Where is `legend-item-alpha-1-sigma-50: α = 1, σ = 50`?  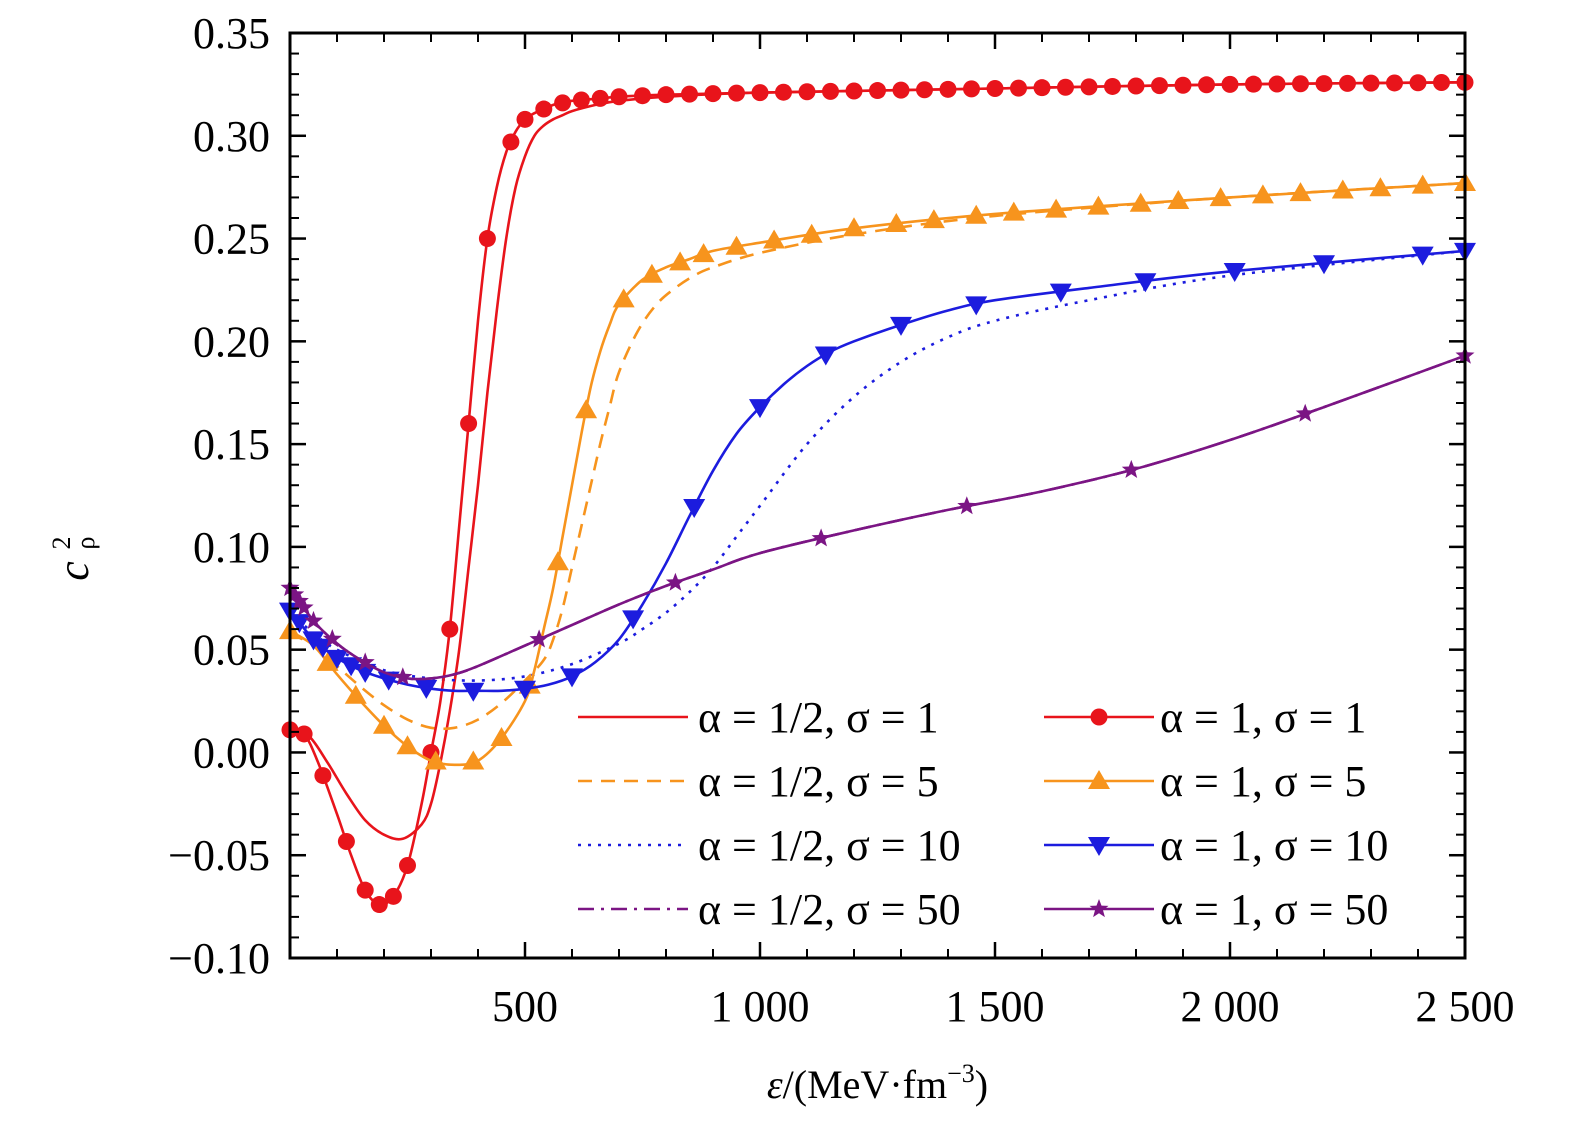
legend-item-alpha-1-sigma-50: α = 1, σ = 50 is located at coordinates (1216, 909).